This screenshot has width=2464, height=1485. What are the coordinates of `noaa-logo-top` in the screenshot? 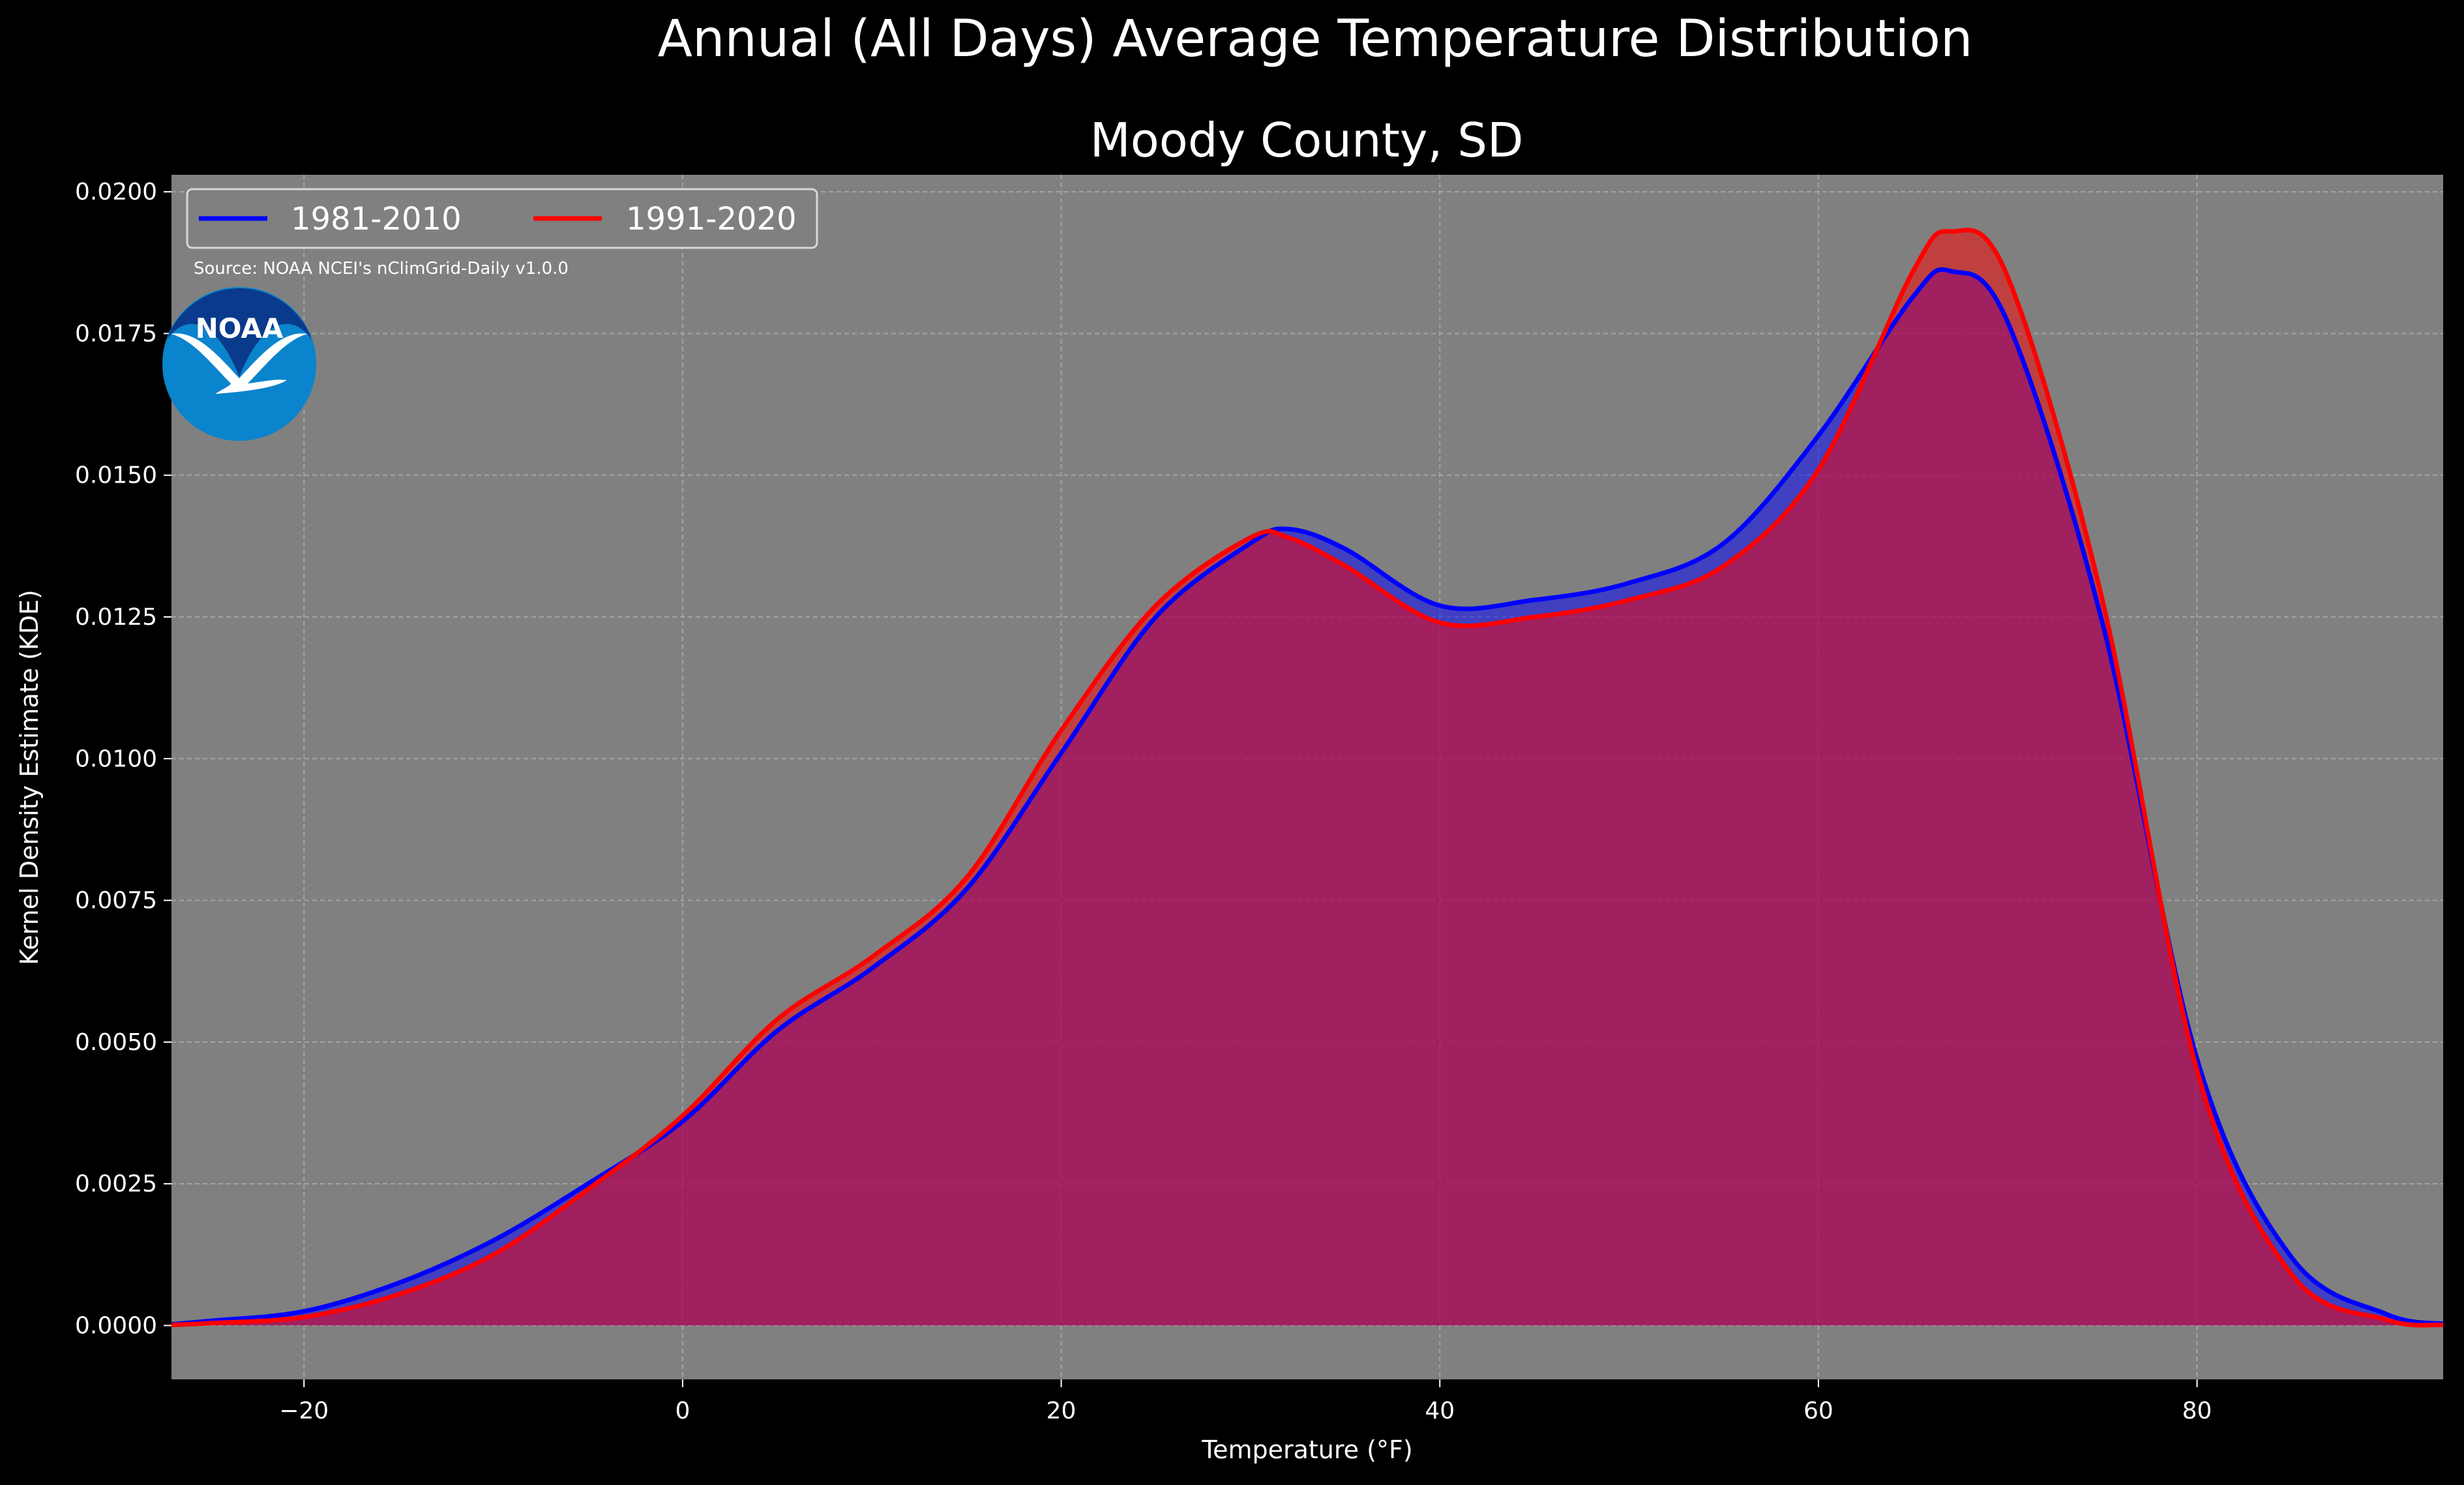 It's located at (239, 333).